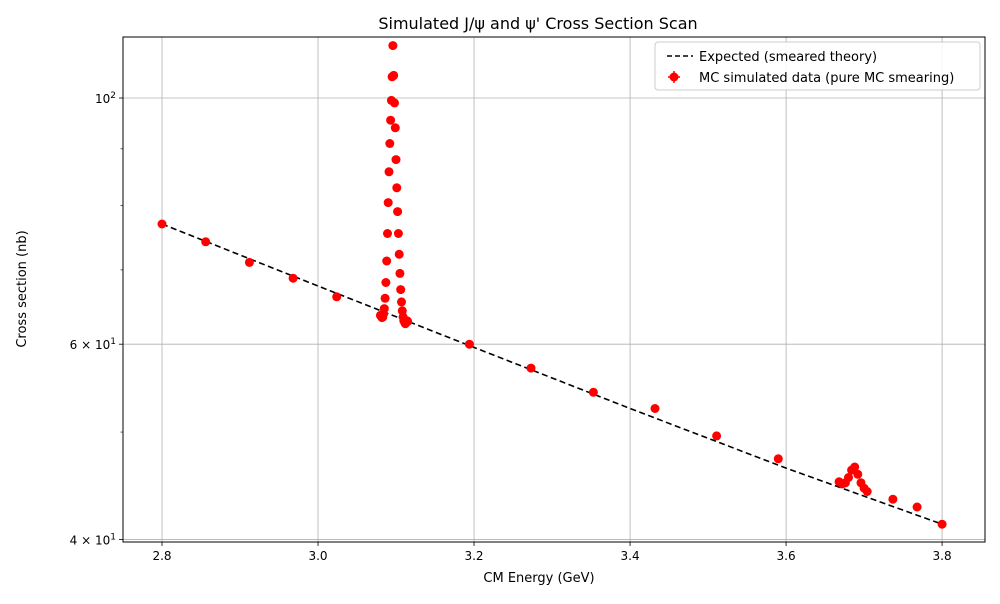  I want to click on y-tick-label: 102, so click(105, 98).